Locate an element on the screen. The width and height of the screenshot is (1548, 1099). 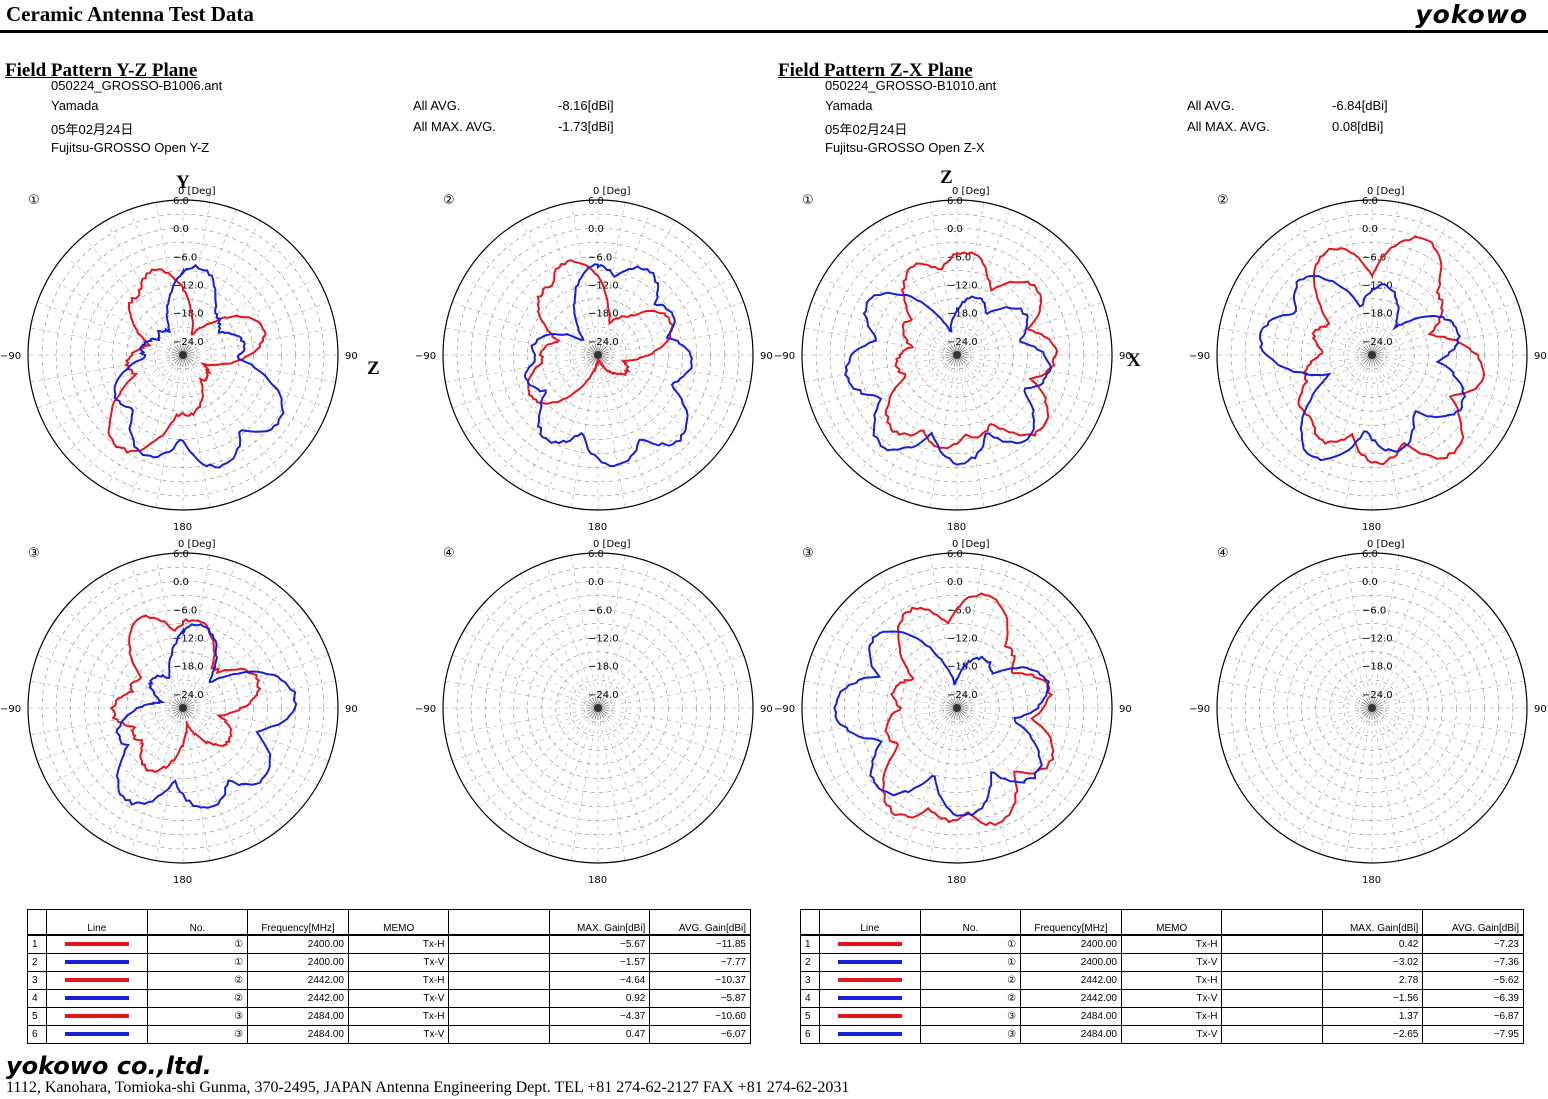
avg-gain: −11.85 is located at coordinates (700, 944).